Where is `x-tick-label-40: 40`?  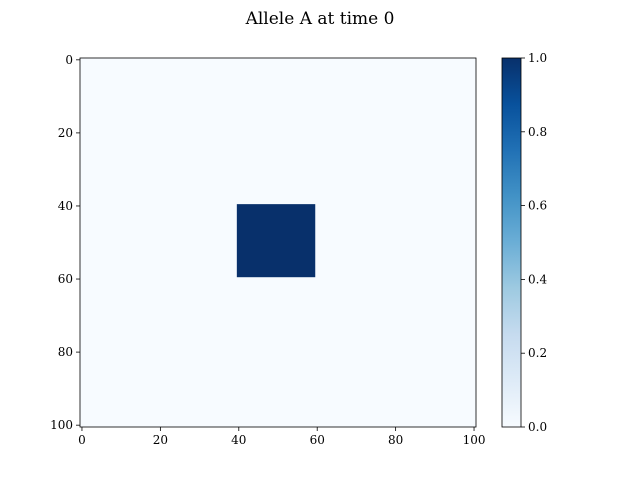 x-tick-label-40: 40 is located at coordinates (238, 440).